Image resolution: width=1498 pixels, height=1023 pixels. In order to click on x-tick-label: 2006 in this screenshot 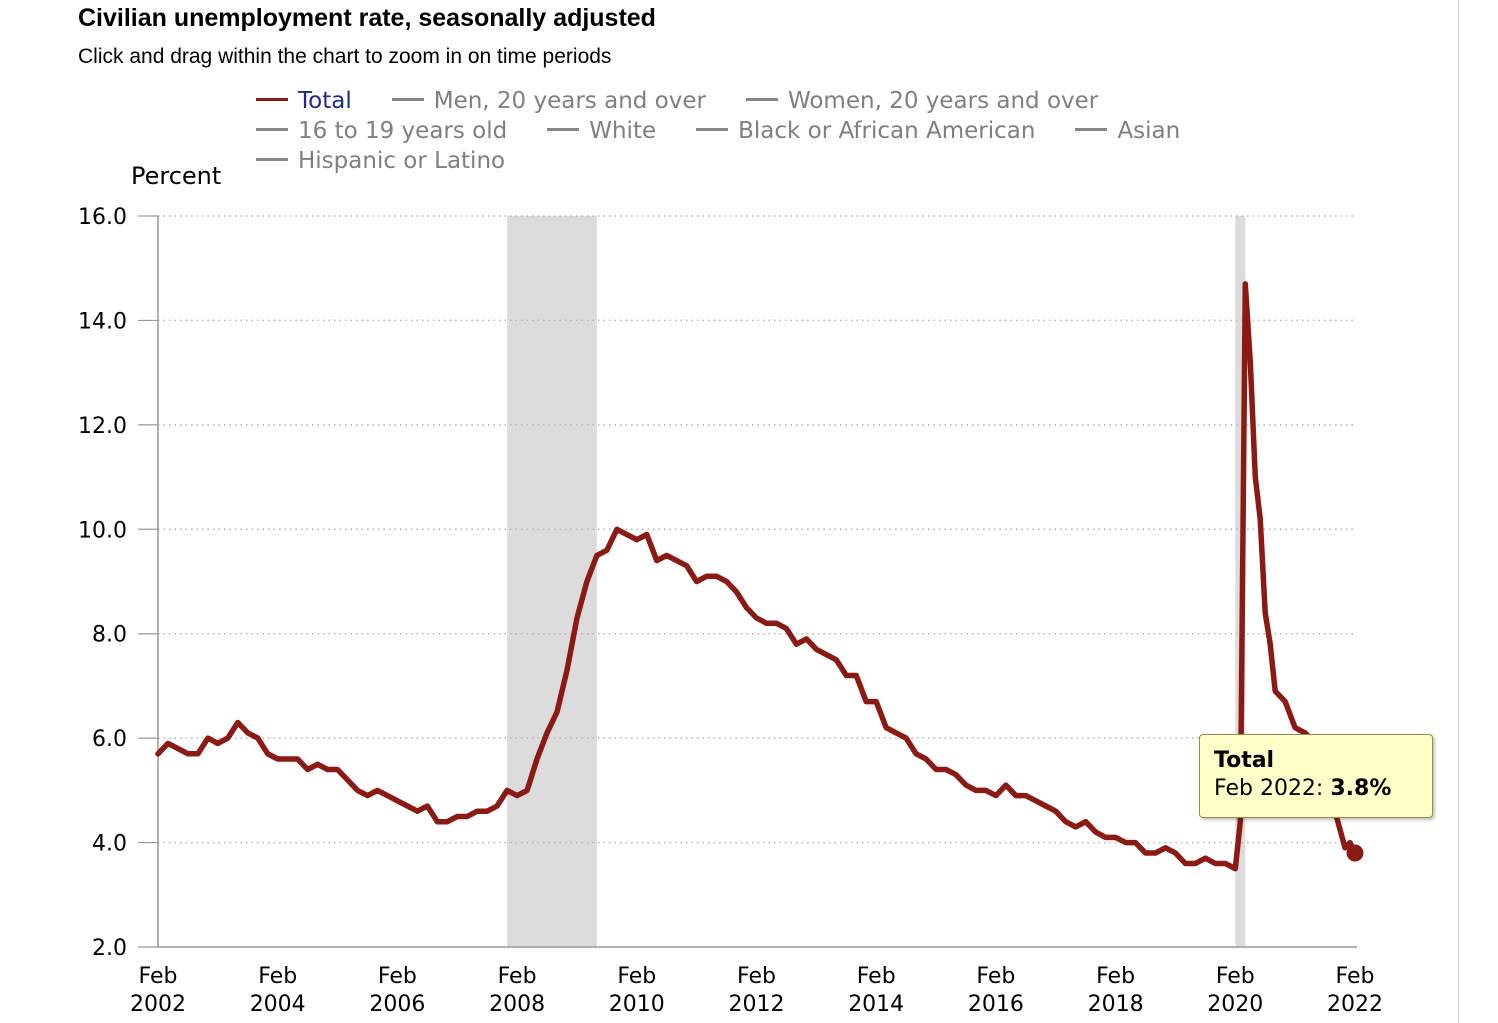, I will do `click(397, 1004)`.